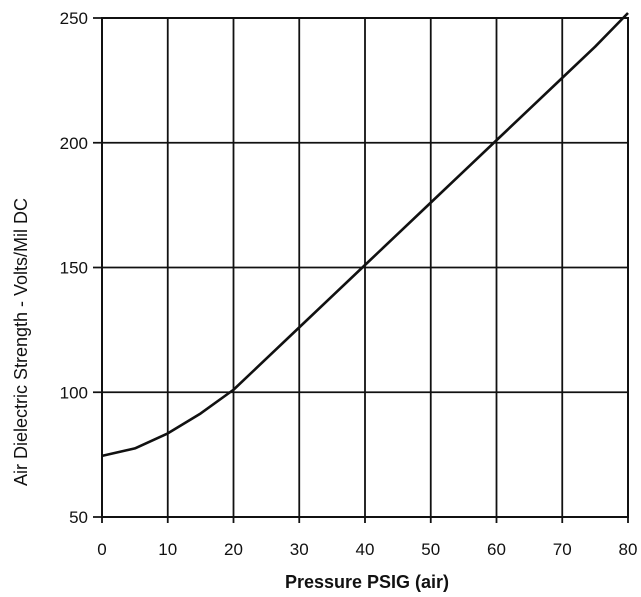 The height and width of the screenshot is (597, 641). I want to click on y-tick-label: 50, so click(78, 517).